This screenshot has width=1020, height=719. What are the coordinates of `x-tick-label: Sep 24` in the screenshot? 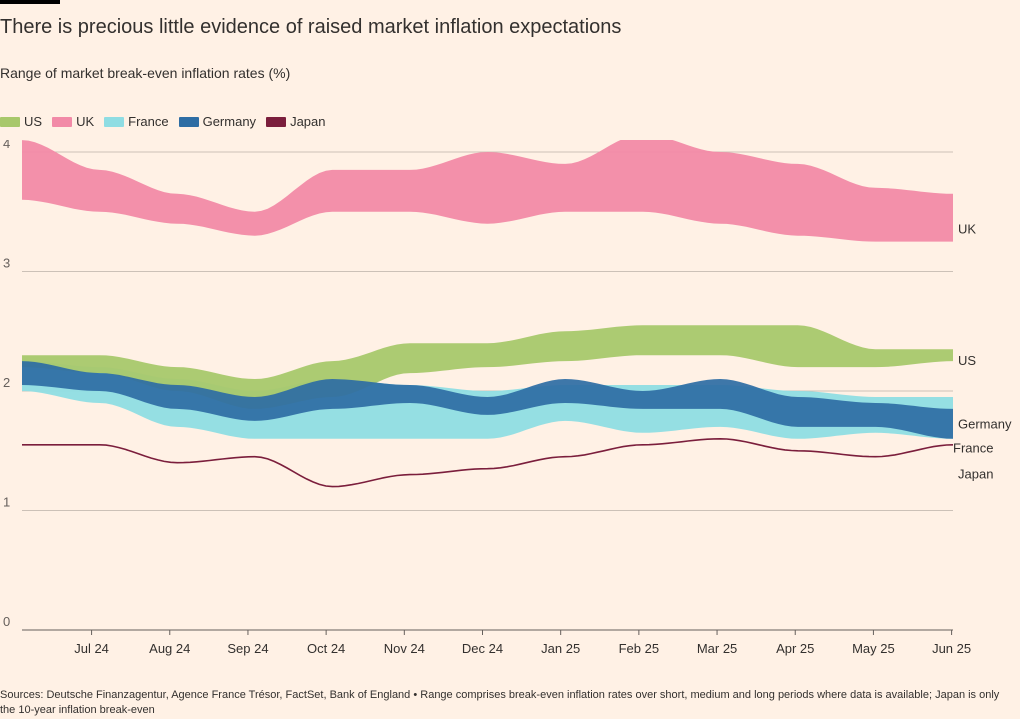 It's located at (247, 648).